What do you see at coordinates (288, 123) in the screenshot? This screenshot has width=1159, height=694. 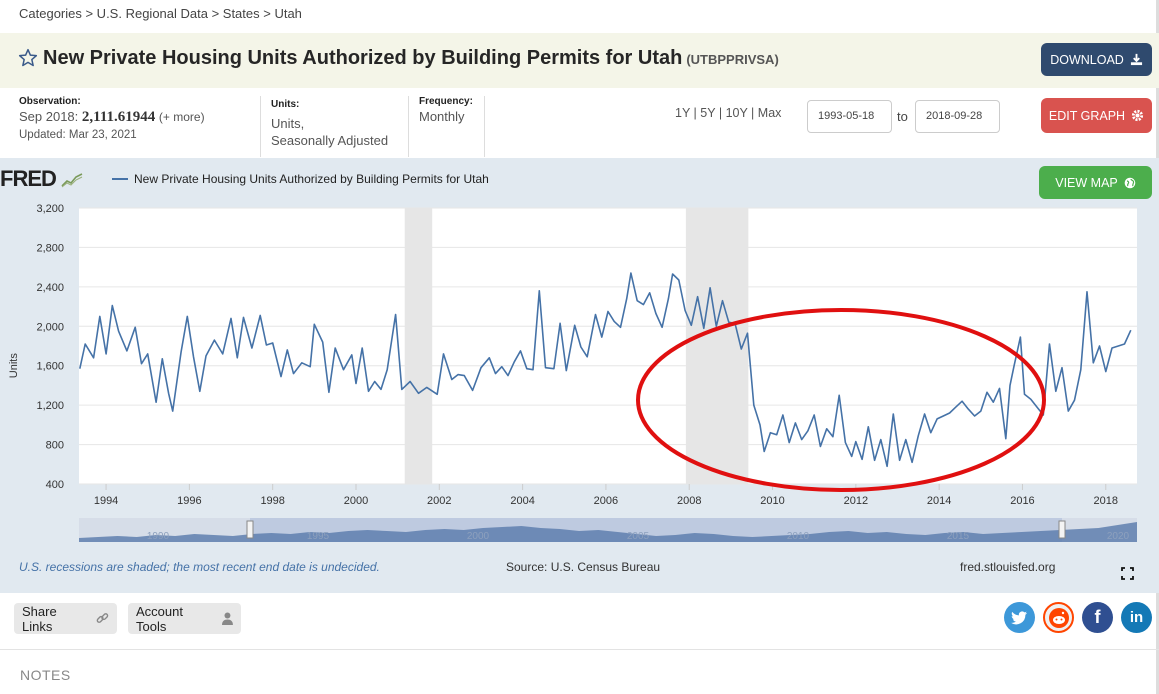 I see `units-line1: Units,` at bounding box center [288, 123].